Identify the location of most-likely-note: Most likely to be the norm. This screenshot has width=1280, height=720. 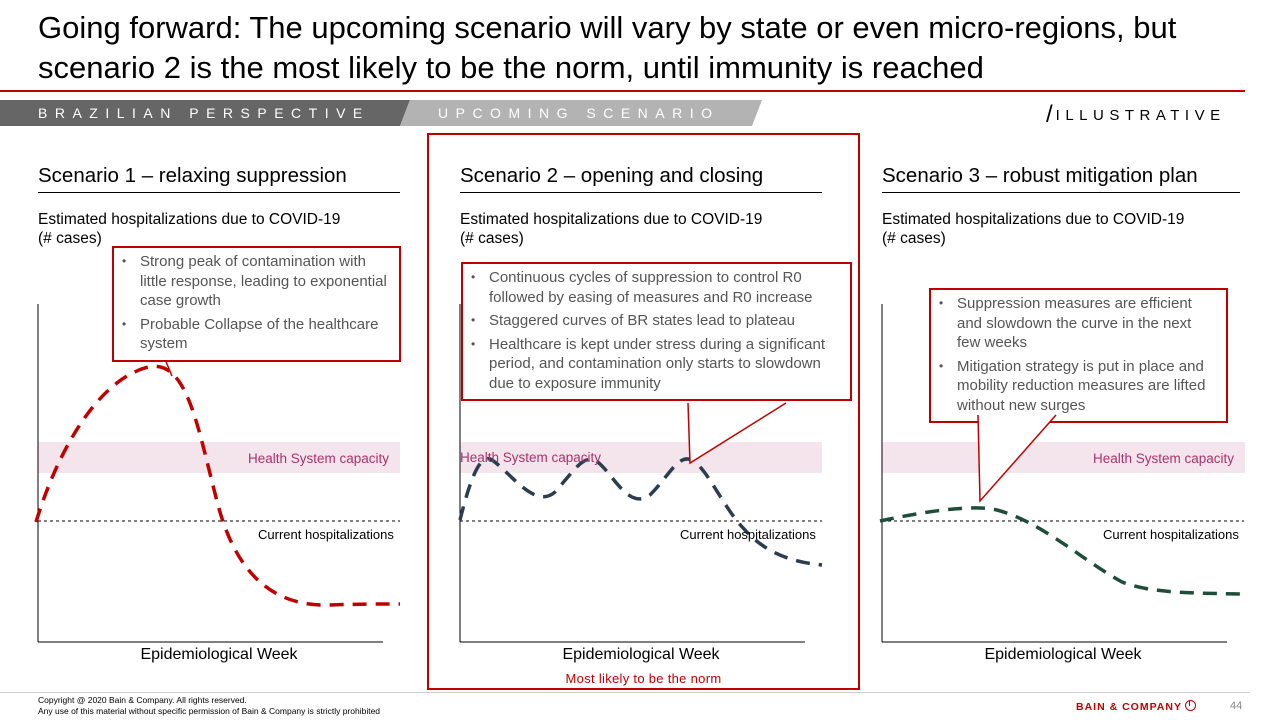
(643, 678).